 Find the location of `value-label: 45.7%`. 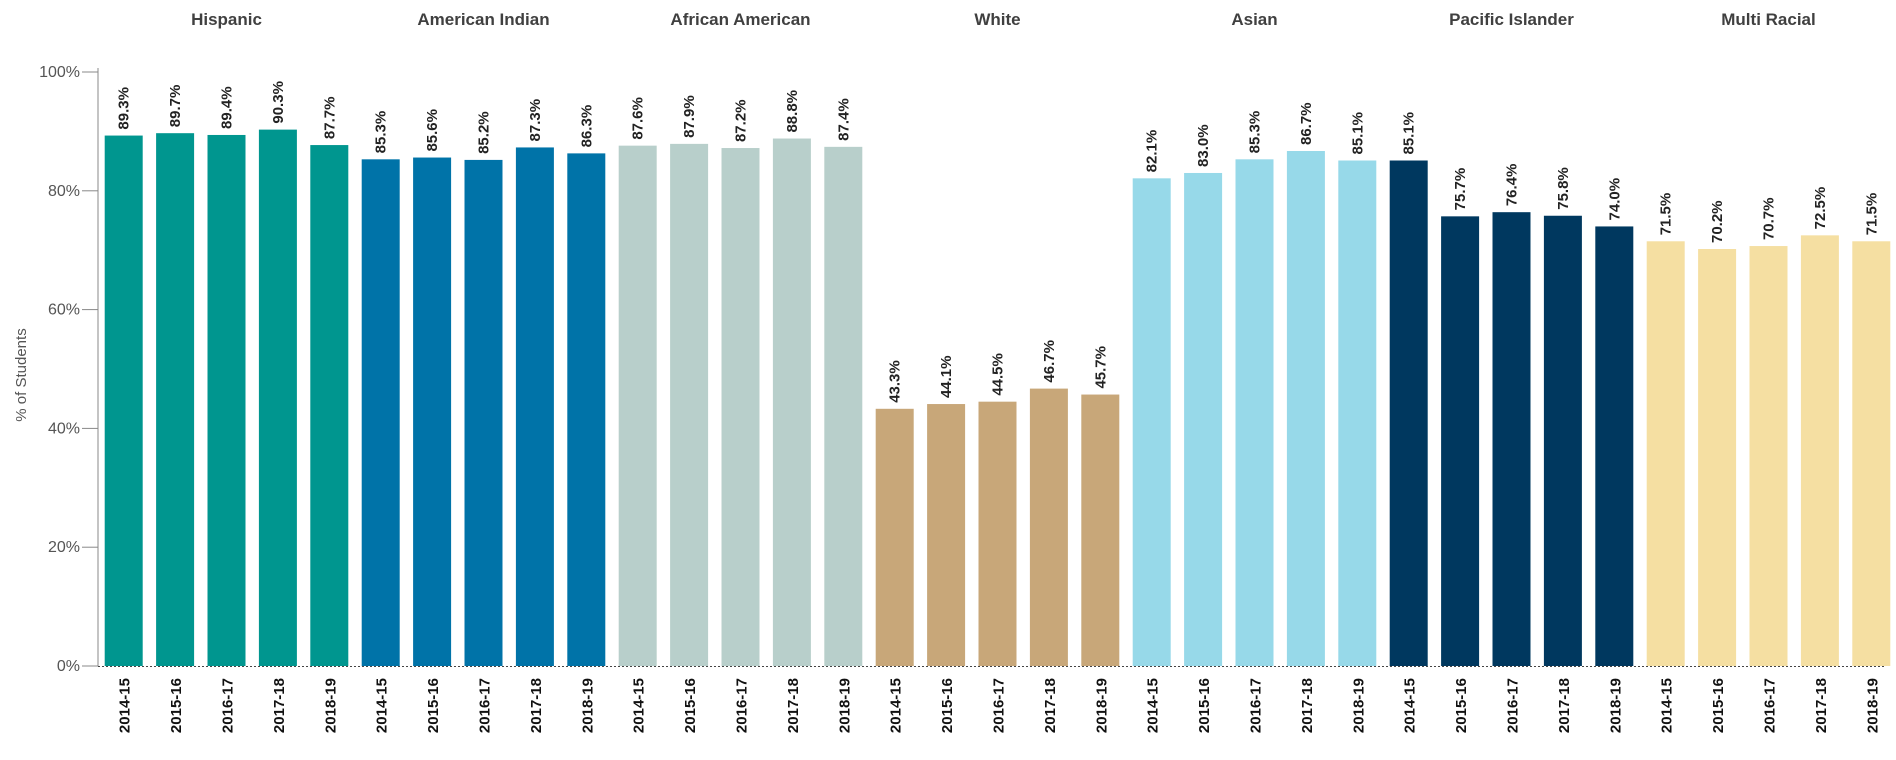

value-label: 45.7% is located at coordinates (1100, 367).